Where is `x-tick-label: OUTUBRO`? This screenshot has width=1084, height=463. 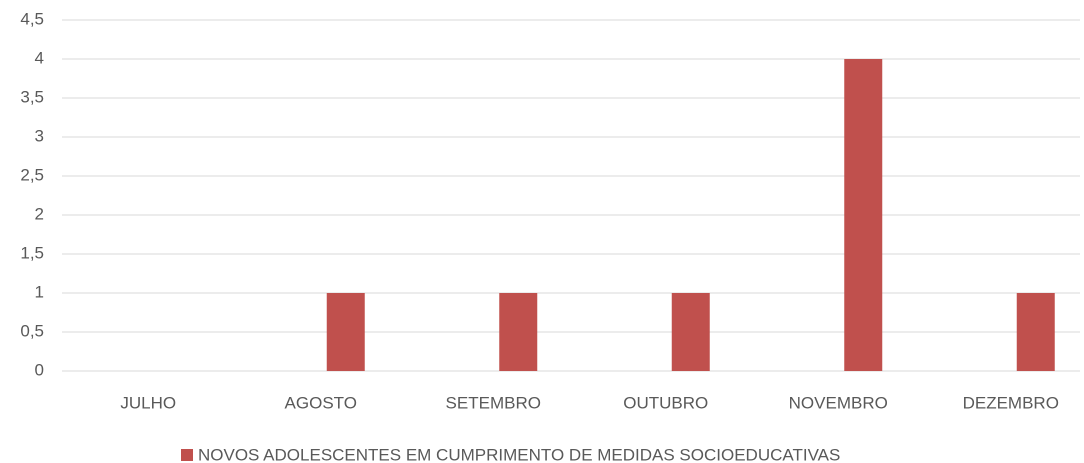
x-tick-label: OUTUBRO is located at coordinates (665, 402).